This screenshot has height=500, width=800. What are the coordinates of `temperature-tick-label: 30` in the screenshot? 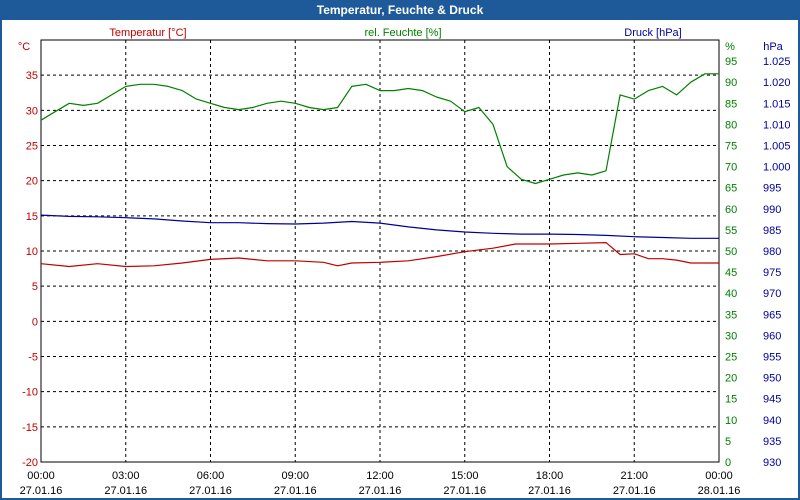 It's located at (32, 111).